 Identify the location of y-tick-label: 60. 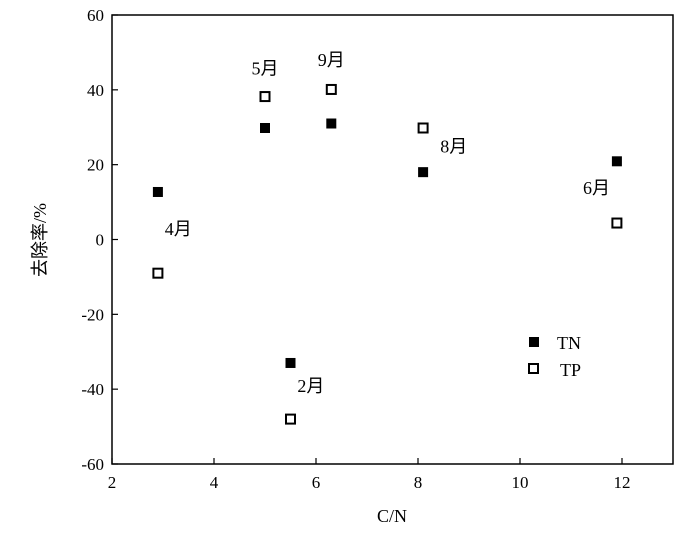
(95, 15).